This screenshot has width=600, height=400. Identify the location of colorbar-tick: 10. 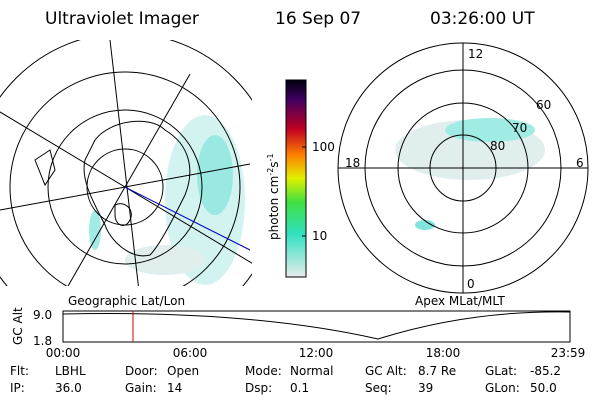
(319, 236).